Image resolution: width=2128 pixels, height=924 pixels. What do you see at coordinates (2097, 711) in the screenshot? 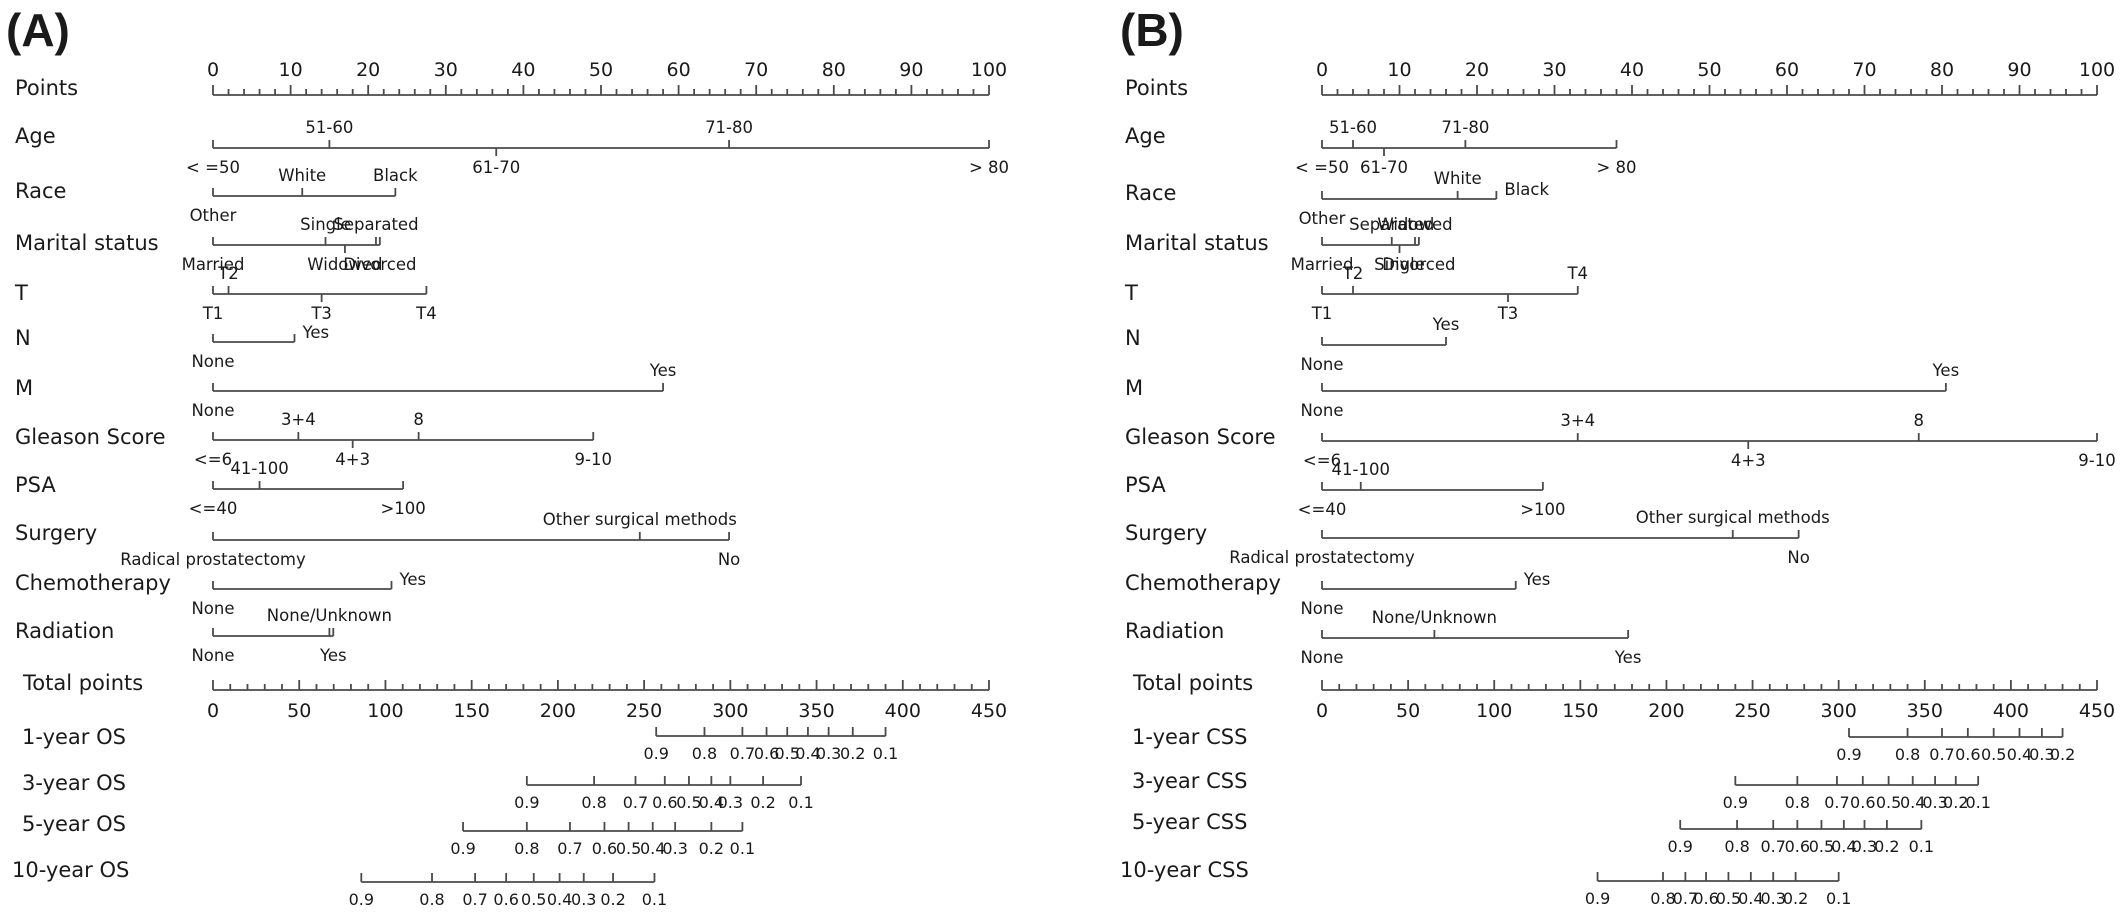
I see `total-tick-label: 450` at bounding box center [2097, 711].